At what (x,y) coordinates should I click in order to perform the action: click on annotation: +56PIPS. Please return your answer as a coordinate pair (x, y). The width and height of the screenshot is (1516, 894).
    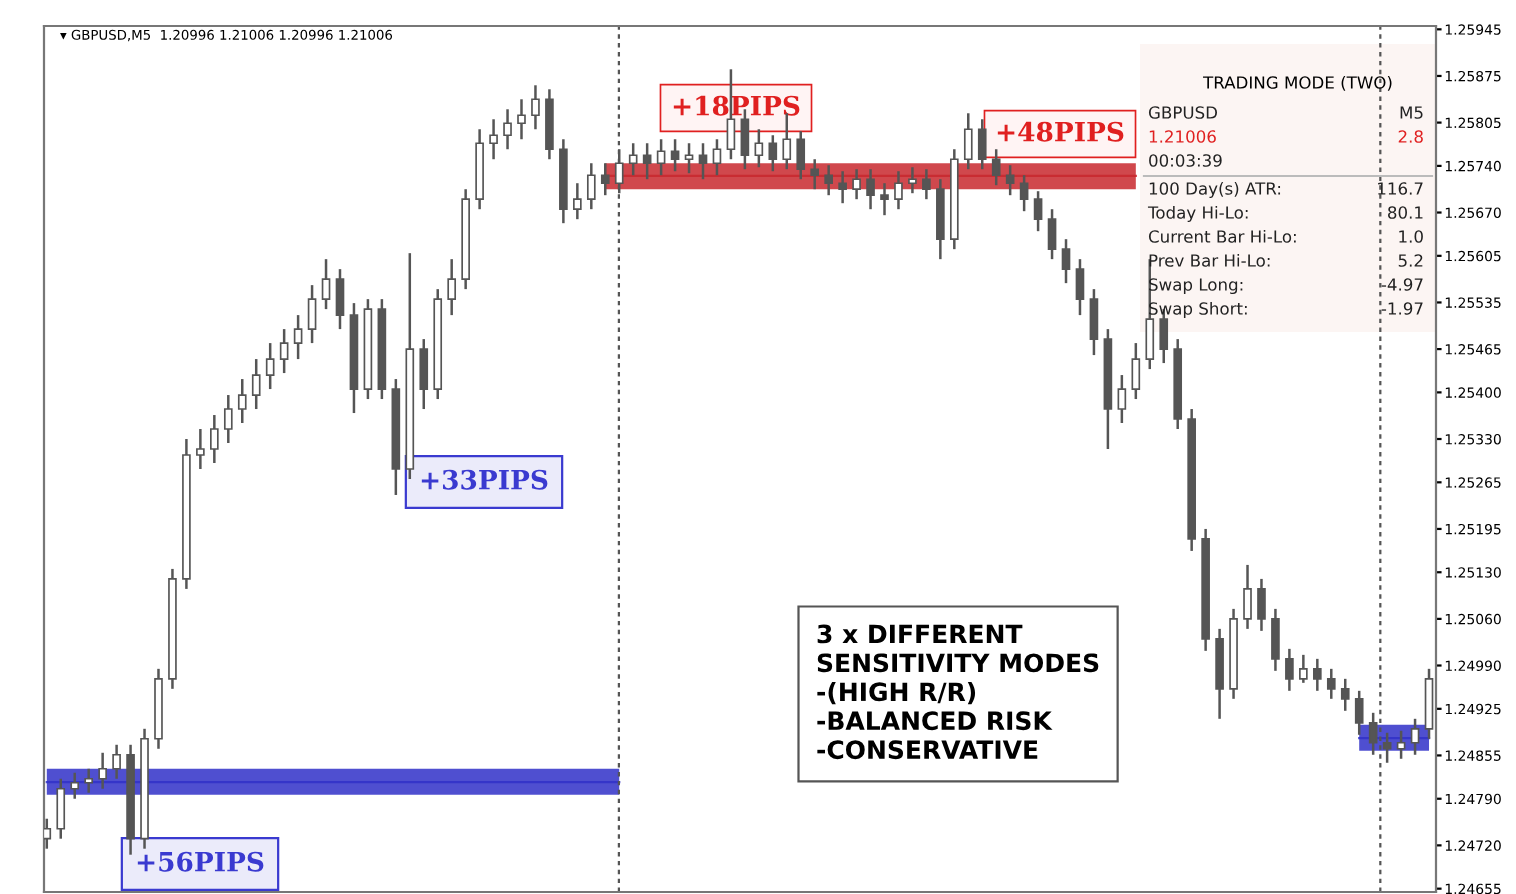
    Looking at the image, I should click on (200, 861).